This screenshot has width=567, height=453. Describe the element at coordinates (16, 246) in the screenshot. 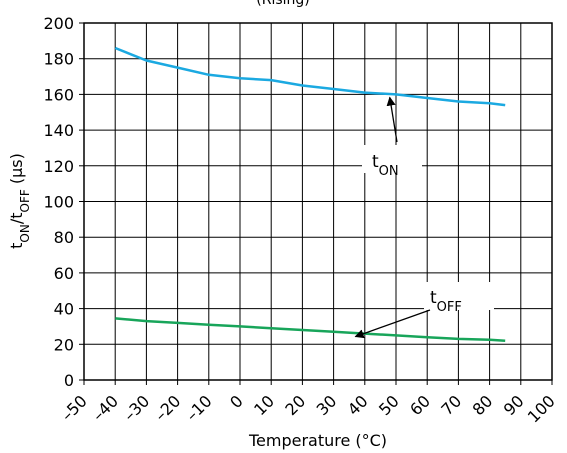

I see `y-axis-title-t1: t` at that location.